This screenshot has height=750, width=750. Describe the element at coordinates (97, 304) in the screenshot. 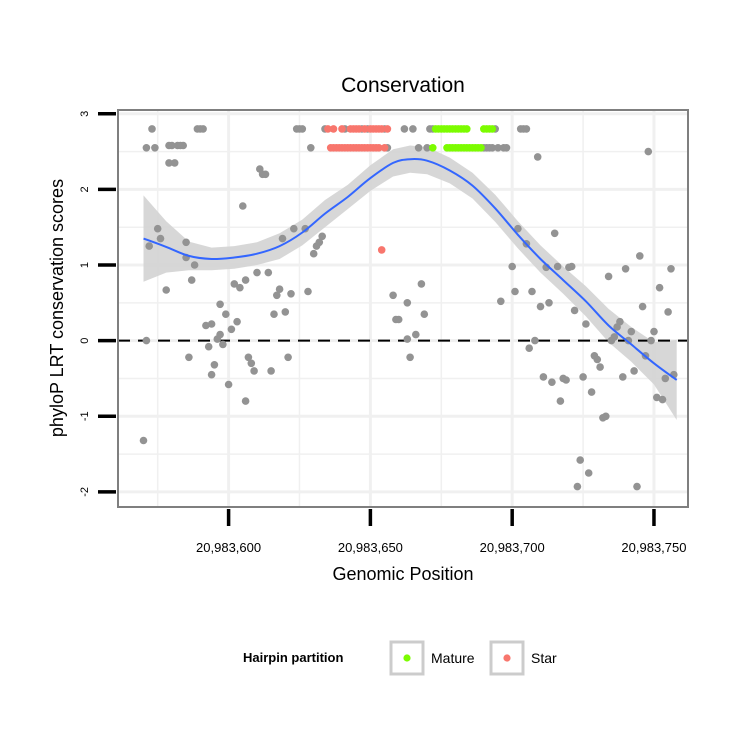

I see `y-axis: -2 -1 0 1 2 3` at that location.